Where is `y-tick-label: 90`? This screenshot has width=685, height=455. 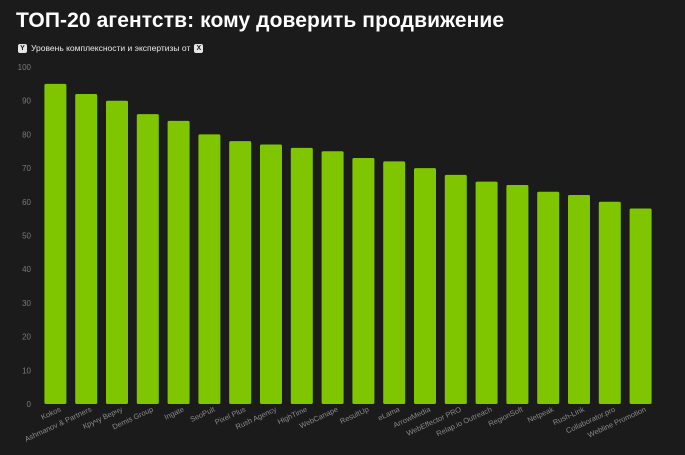
y-tick-label: 90 is located at coordinates (26, 101).